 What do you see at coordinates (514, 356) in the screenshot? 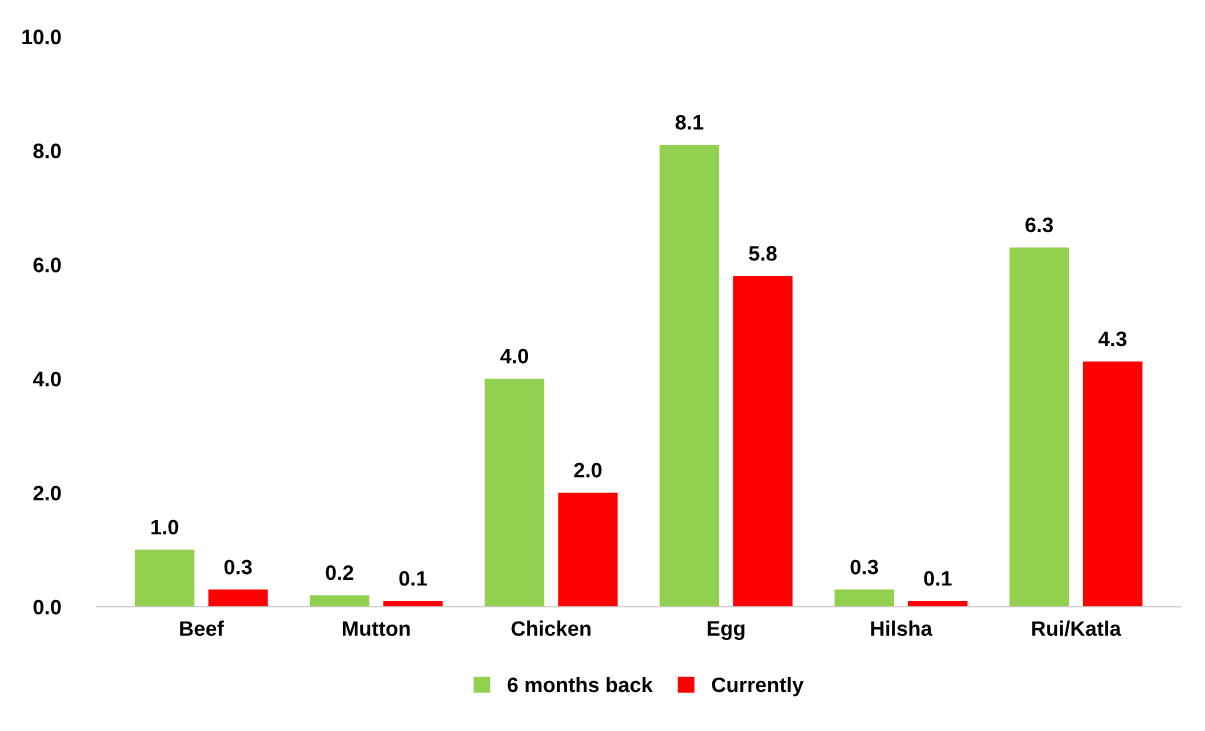
I see `data-label: 4.0` at bounding box center [514, 356].